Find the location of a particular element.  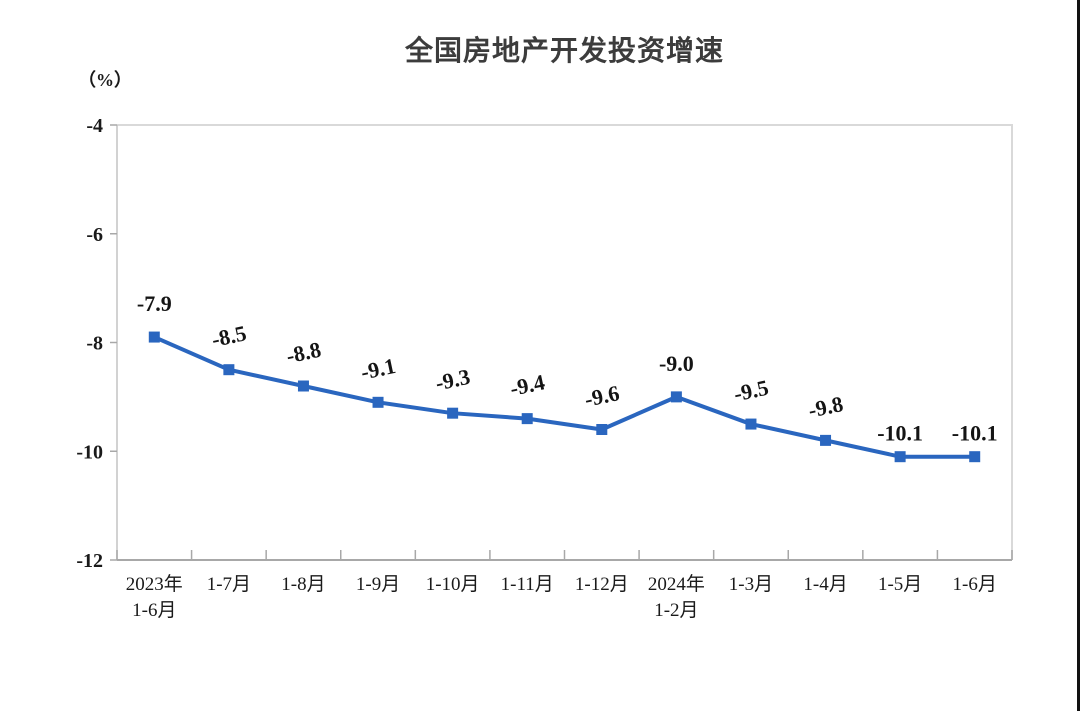

y-tick-label: -4 is located at coordinates (94, 126).